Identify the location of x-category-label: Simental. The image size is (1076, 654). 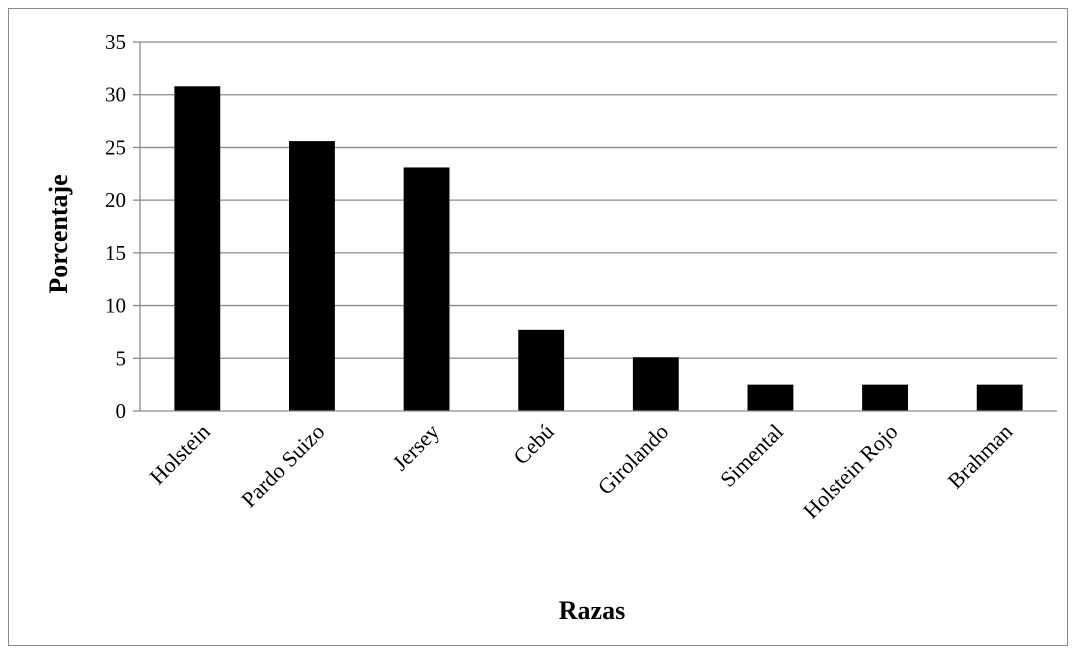
(751, 455).